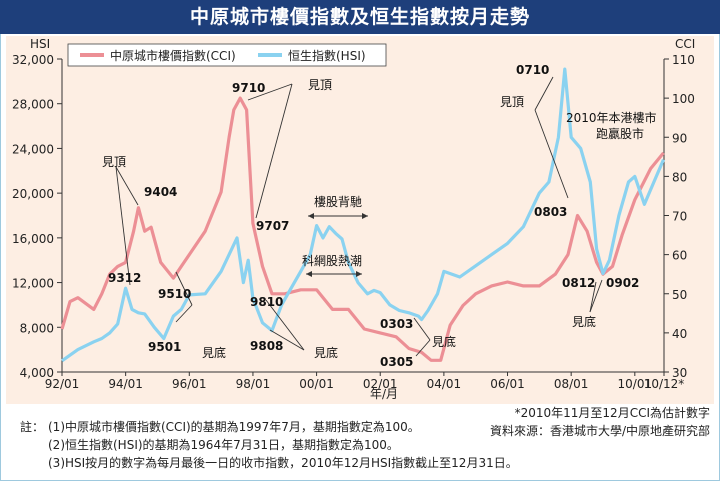 This screenshot has height=481, width=720. What do you see at coordinates (114, 162) in the screenshot?
I see `annotation-peak-94: 見頂` at bounding box center [114, 162].